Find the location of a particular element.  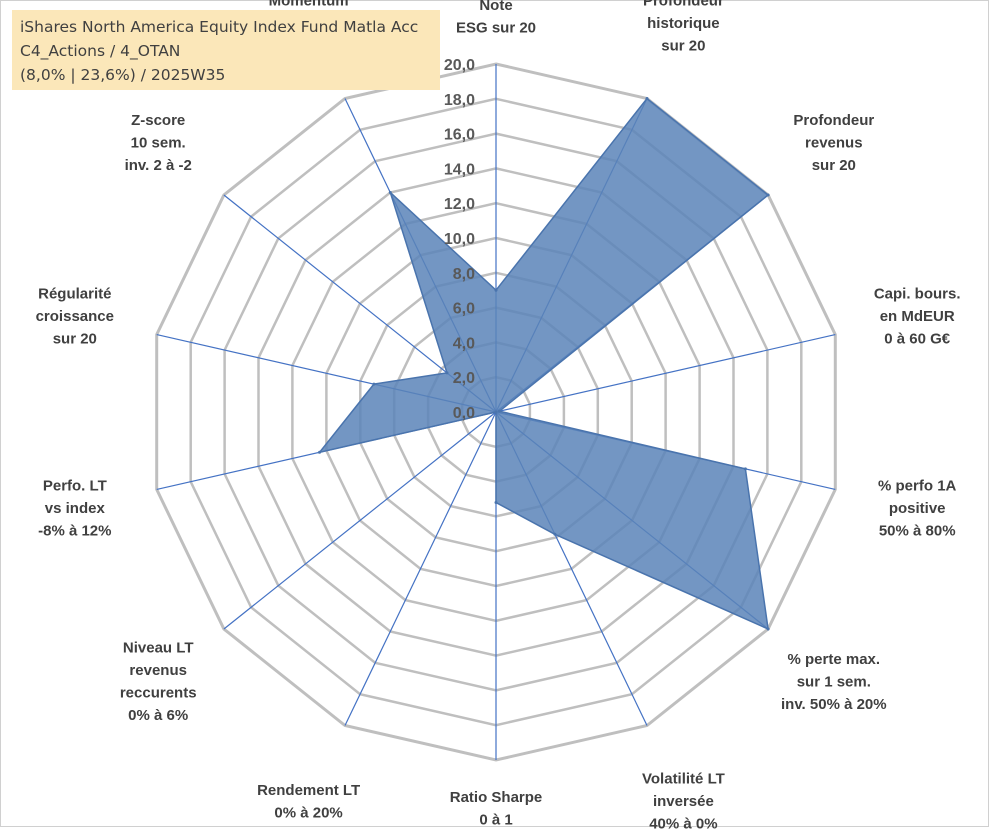

category-label: Niveau LT revenus reccurents 0% à 6% is located at coordinates (158, 682).